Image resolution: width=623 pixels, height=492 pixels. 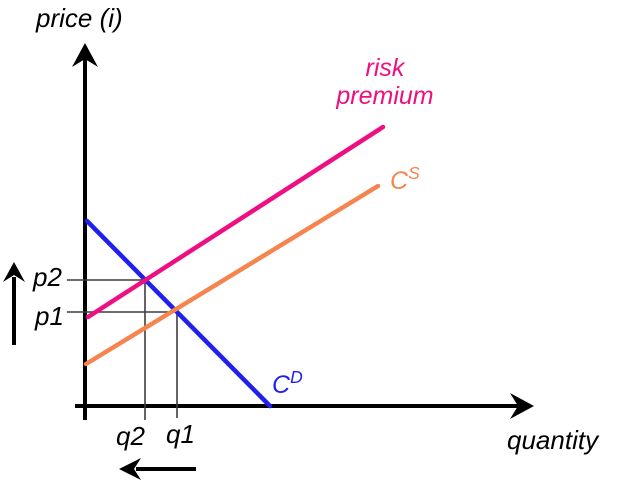 I want to click on demand-curve-label-sup: D, so click(x=296, y=377).